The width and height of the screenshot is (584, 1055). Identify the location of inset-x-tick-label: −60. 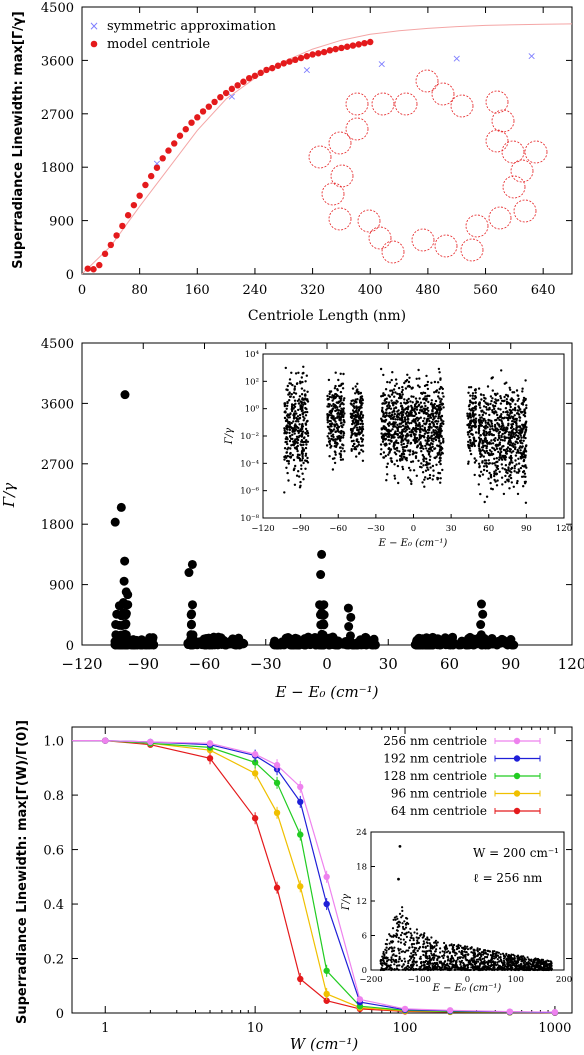
(338, 529).